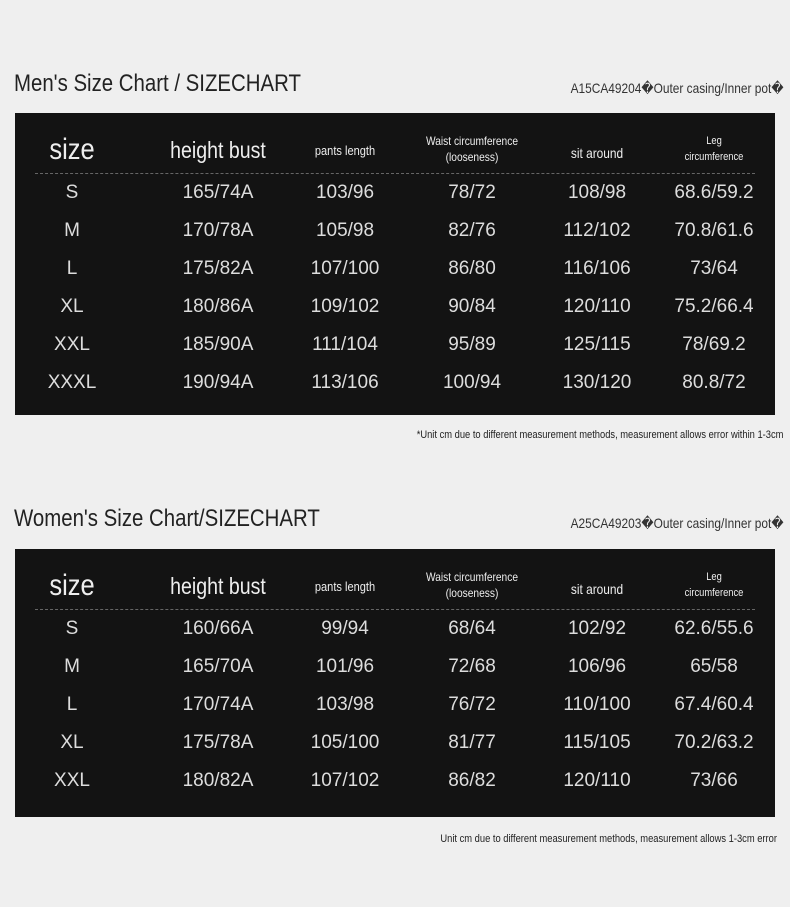 Image resolution: width=790 pixels, height=907 pixels. Describe the element at coordinates (218, 268) in the screenshot. I see `table-cell: 175/82A` at that location.